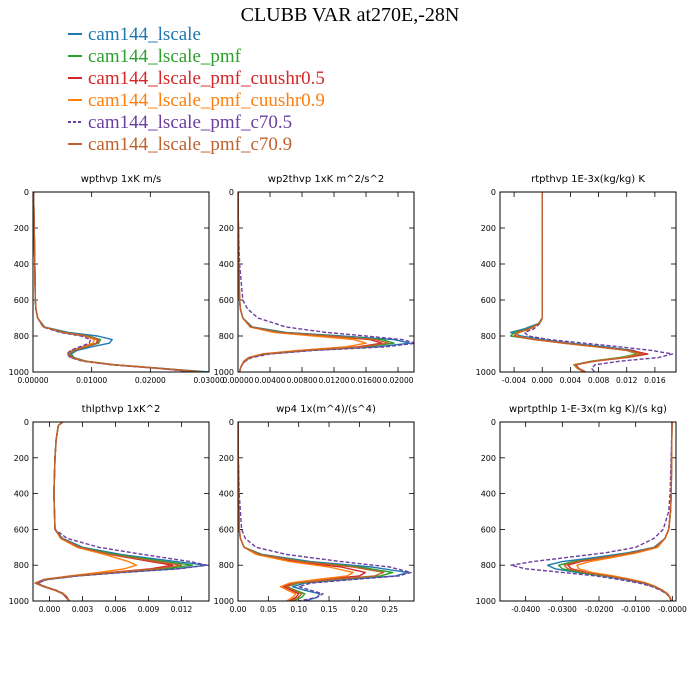 Image resolution: width=700 pixels, height=700 pixels. What do you see at coordinates (238, 609) in the screenshot?
I see `x-tick-label: 0.00` at bounding box center [238, 609].